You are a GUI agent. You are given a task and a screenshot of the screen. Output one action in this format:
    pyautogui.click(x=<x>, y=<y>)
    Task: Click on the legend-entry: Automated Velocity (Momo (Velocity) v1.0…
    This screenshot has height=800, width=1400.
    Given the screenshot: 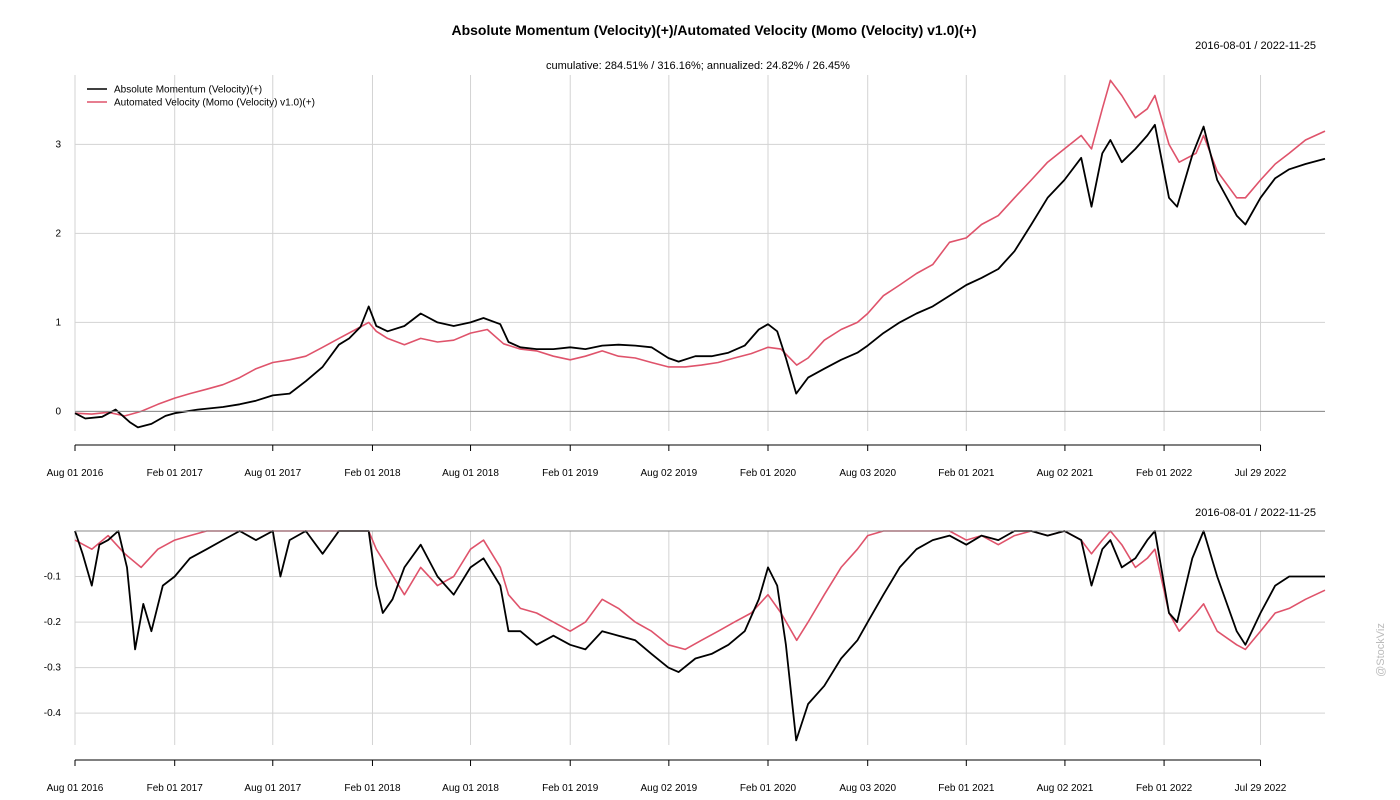 What is the action you would take?
    pyautogui.click(x=214, y=103)
    